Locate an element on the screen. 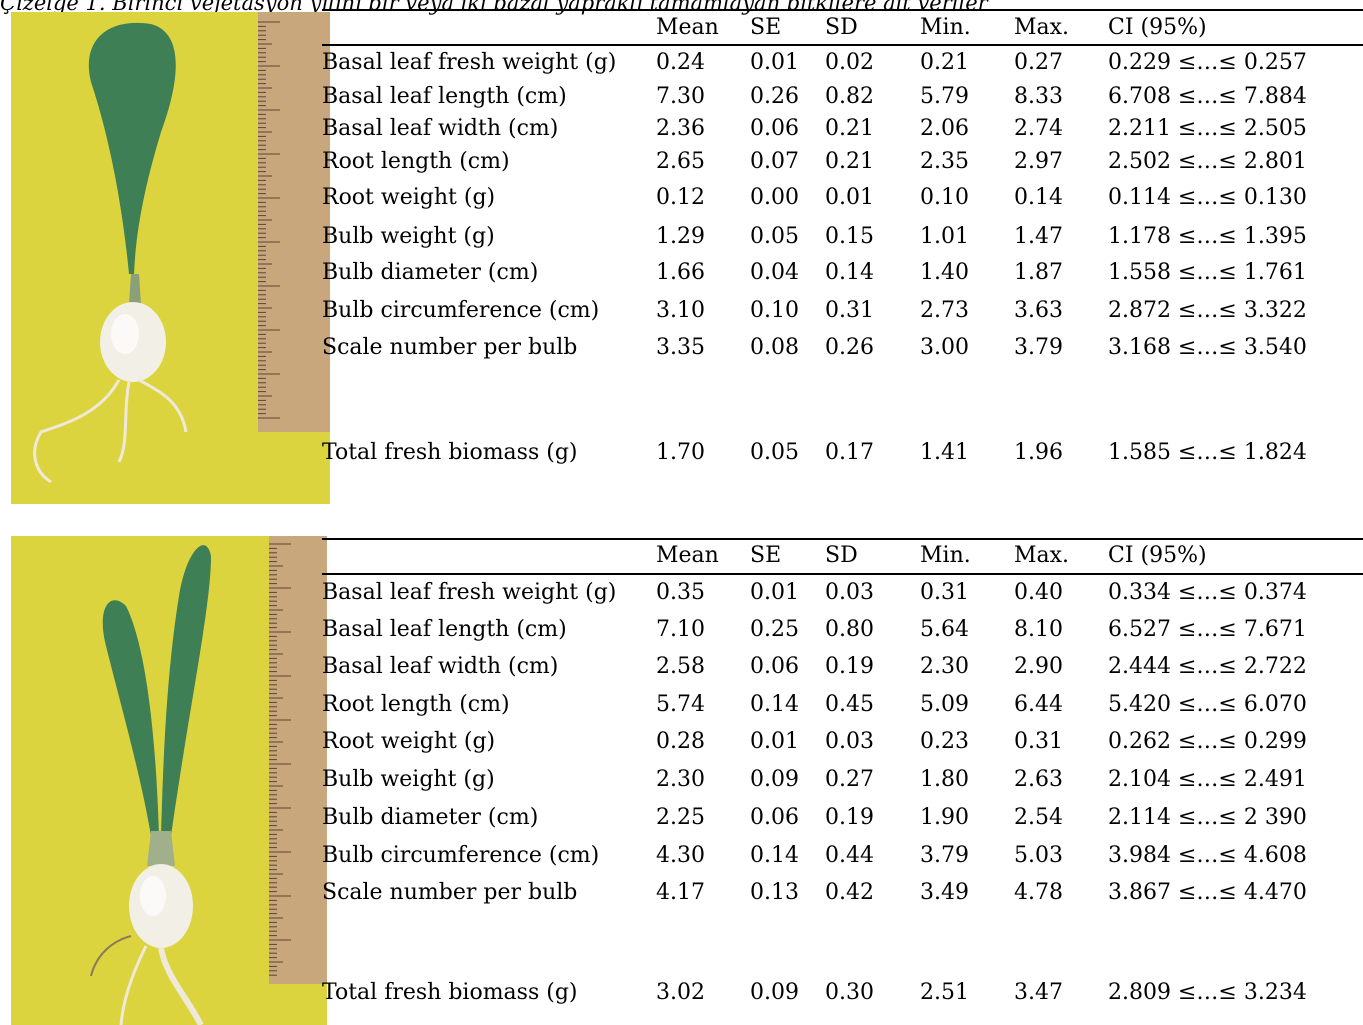 This screenshot has width=1363, height=1025. cell-ci: 1.558 ≤…≤ 1.761 is located at coordinates (1207, 272).